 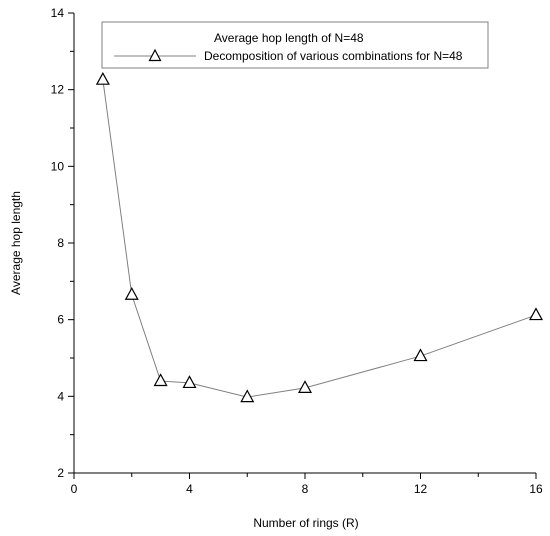 I want to click on x-tick-label: 0, so click(x=74, y=489).